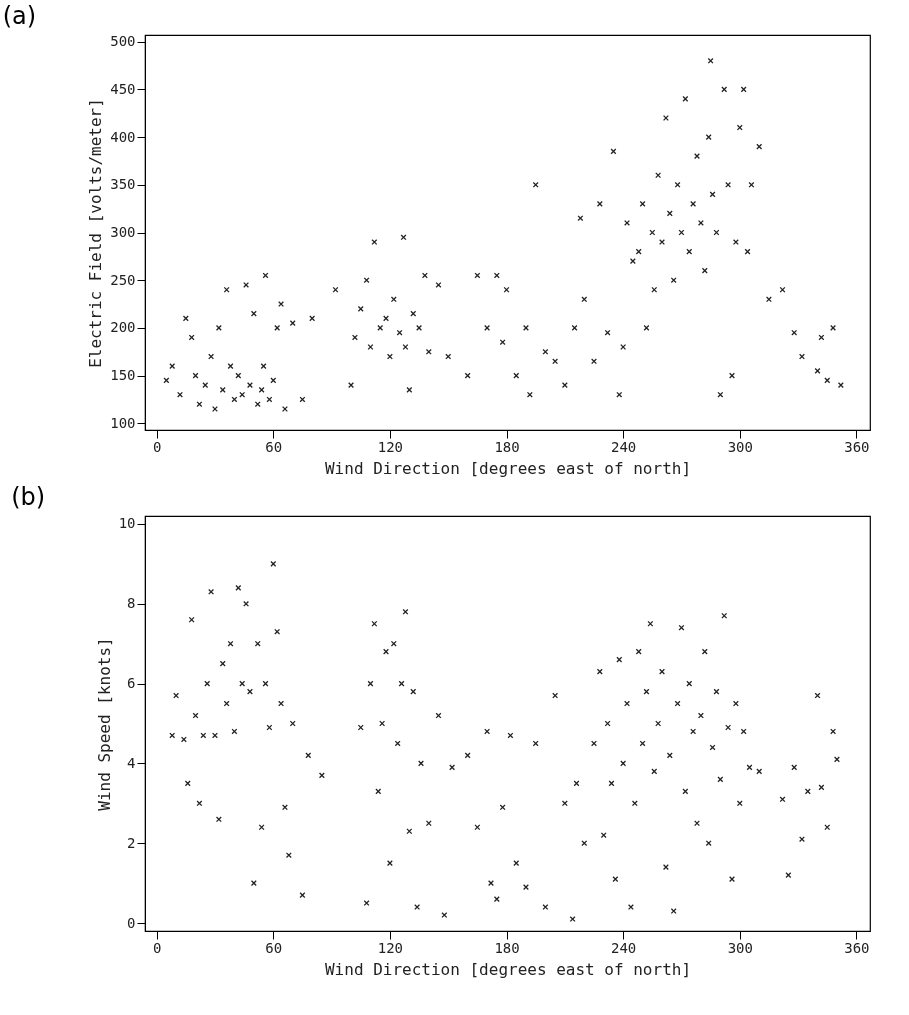  What do you see at coordinates (131, 603) in the screenshot?
I see `y-tick-label: 8` at bounding box center [131, 603].